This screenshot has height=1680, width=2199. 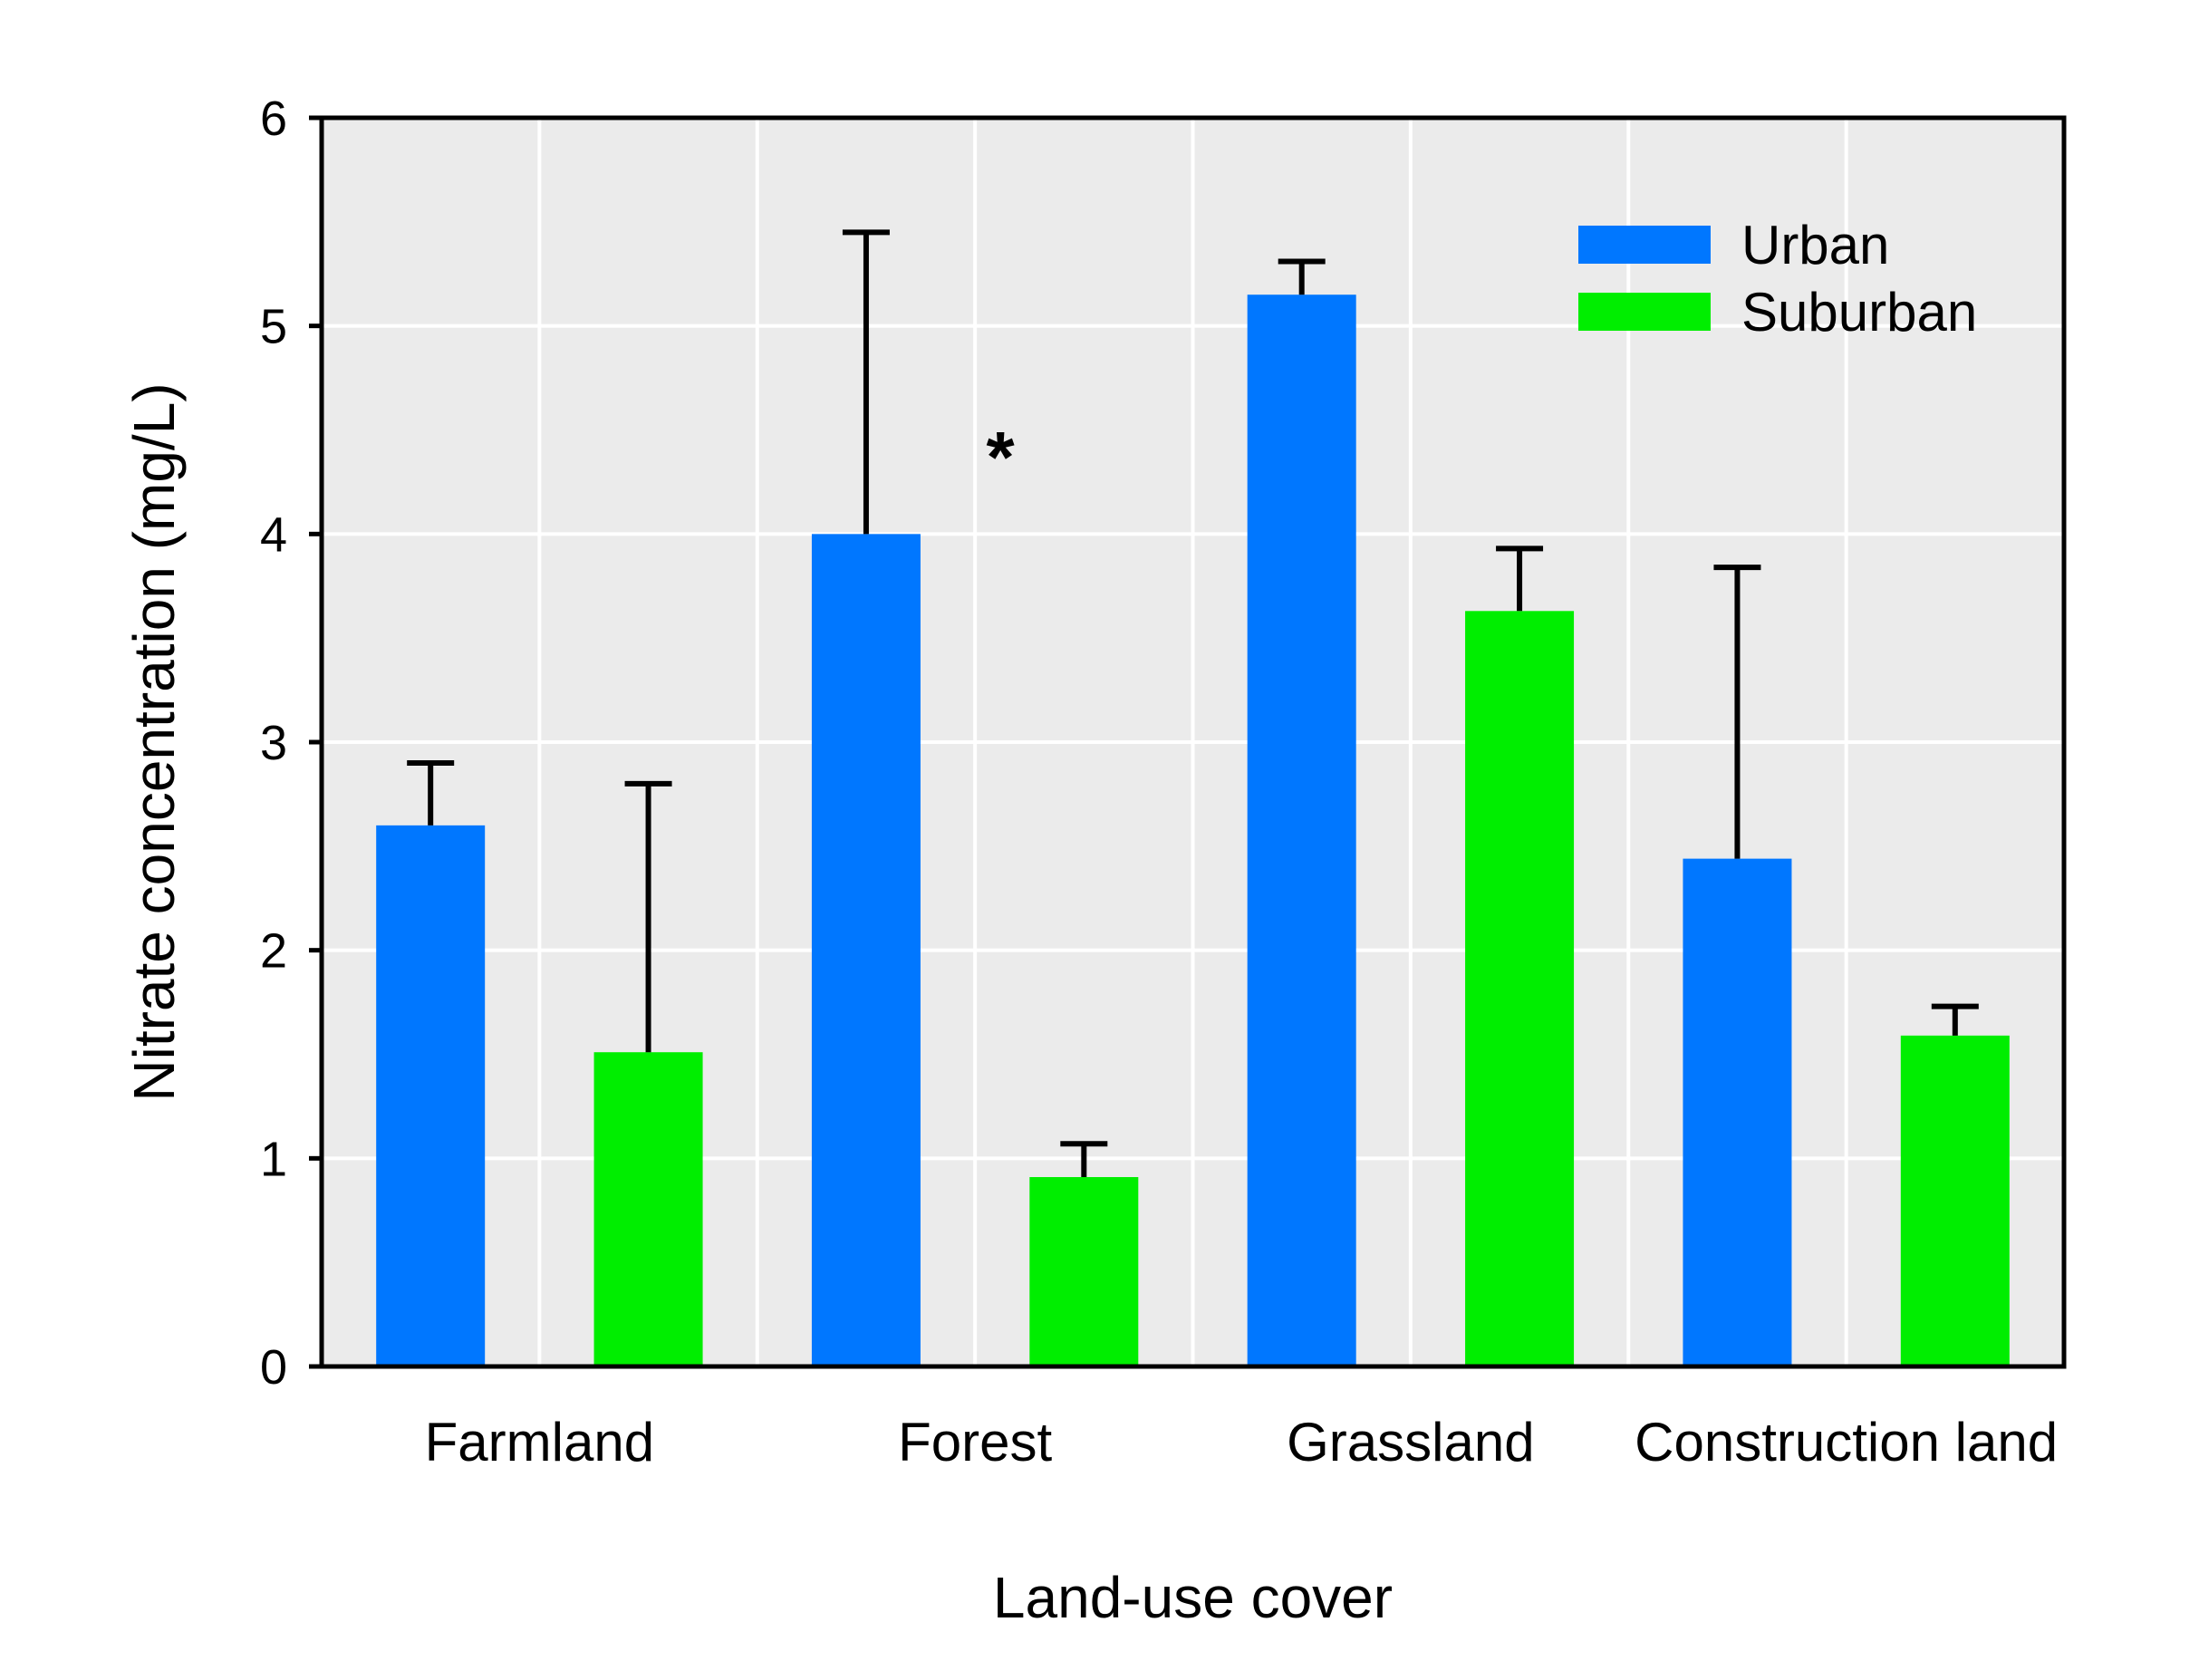 What do you see at coordinates (1846, 1442) in the screenshot?
I see `x-tick-label-3: Construction land` at bounding box center [1846, 1442].